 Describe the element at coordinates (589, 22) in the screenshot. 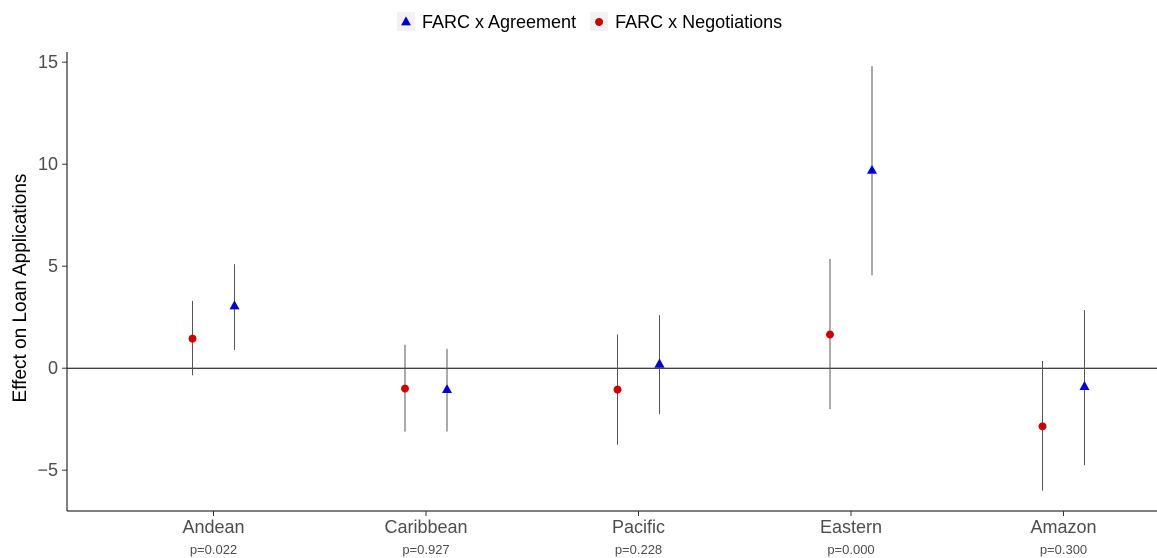

I see `legend: FARC x Agreement FARC x Negotiations` at that location.